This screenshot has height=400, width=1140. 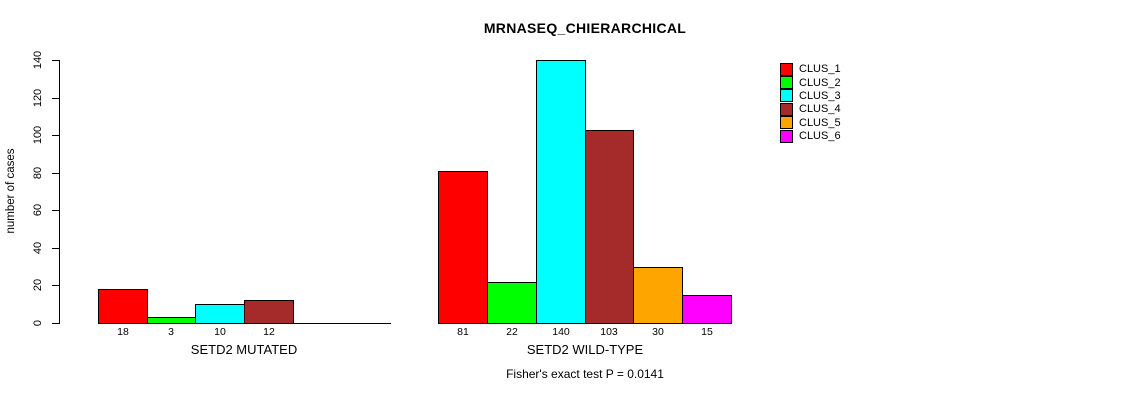 I want to click on bar-value-label: 18, so click(x=123, y=332).